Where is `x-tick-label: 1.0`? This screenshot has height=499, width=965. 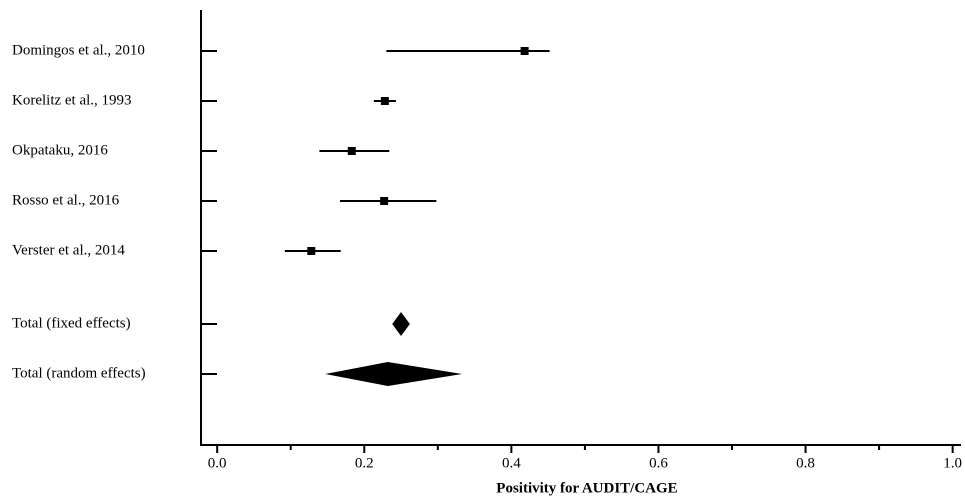 x-tick-label: 1.0 is located at coordinates (952, 463).